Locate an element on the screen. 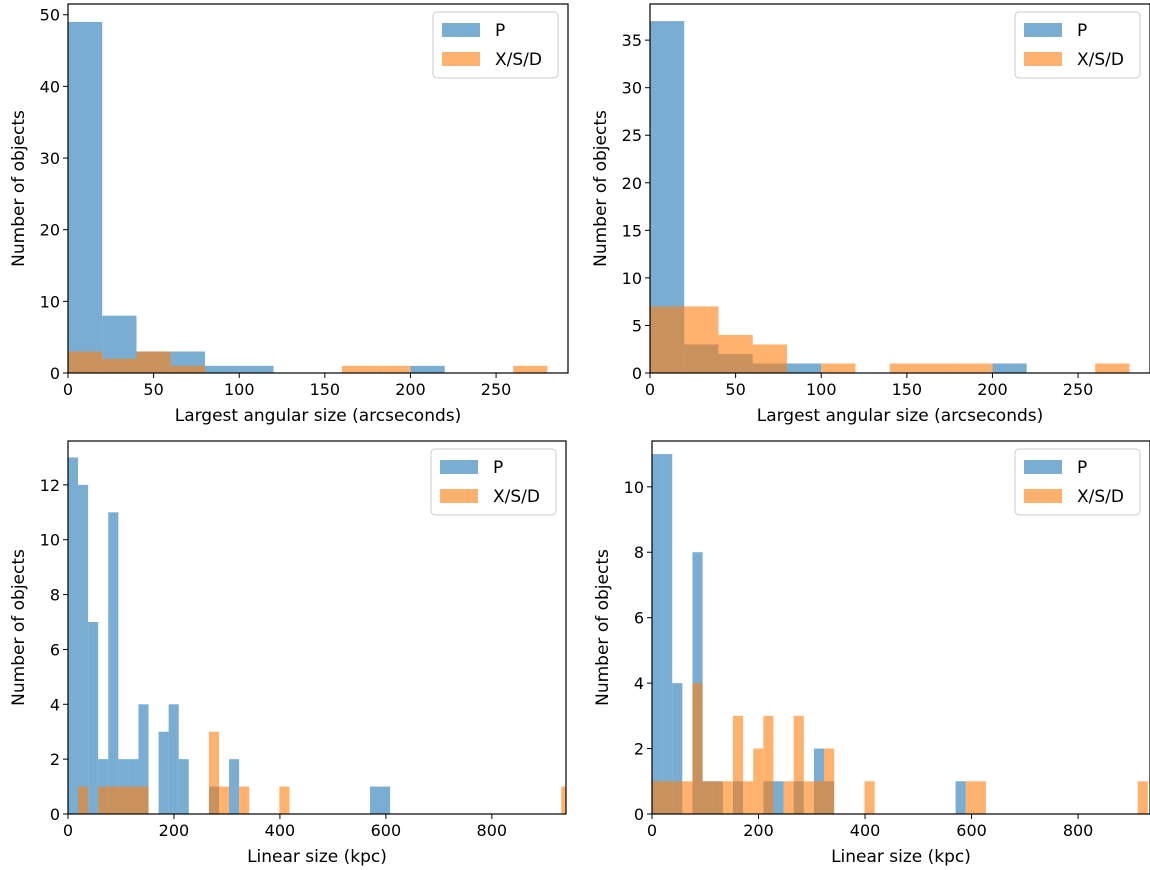  y-tick-label: 10 is located at coordinates (634, 487).